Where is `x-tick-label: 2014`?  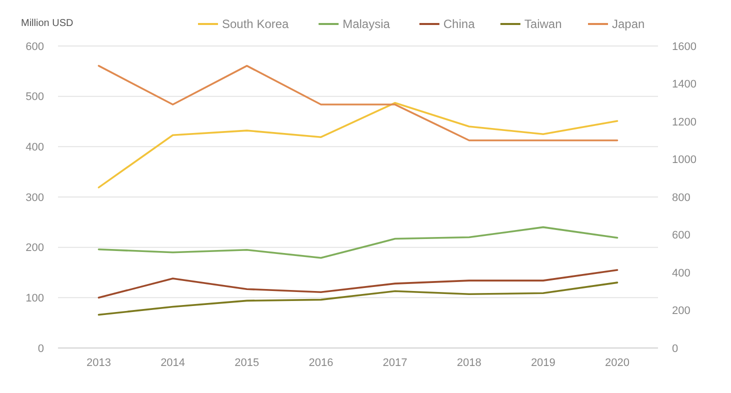 x-tick-label: 2014 is located at coordinates (173, 363).